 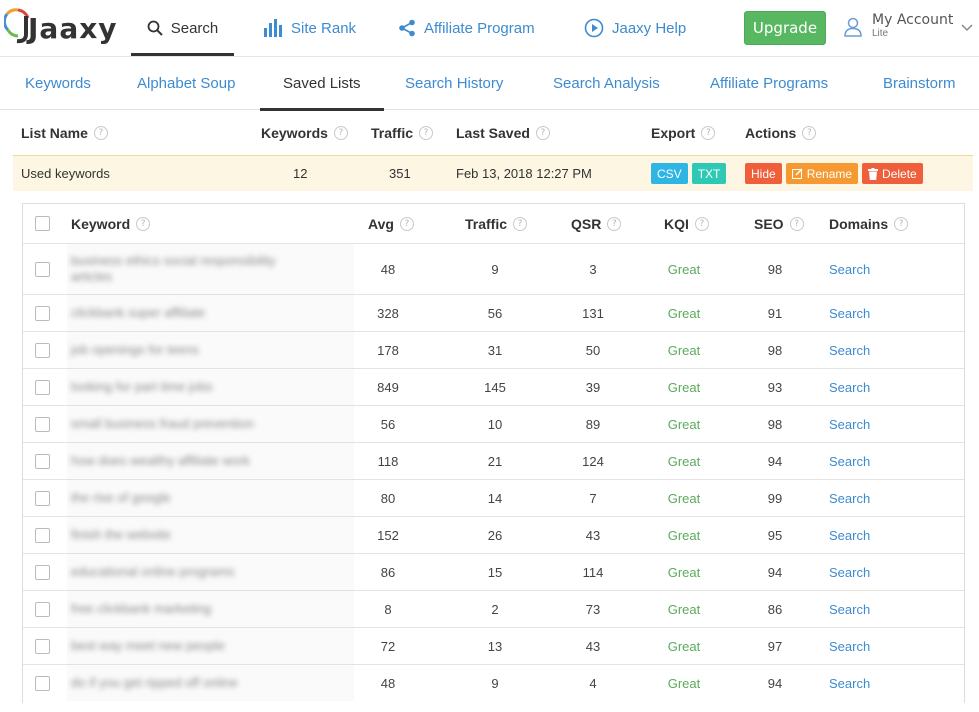 What do you see at coordinates (908, 26) in the screenshot?
I see `account-menu: My Account Lite` at bounding box center [908, 26].